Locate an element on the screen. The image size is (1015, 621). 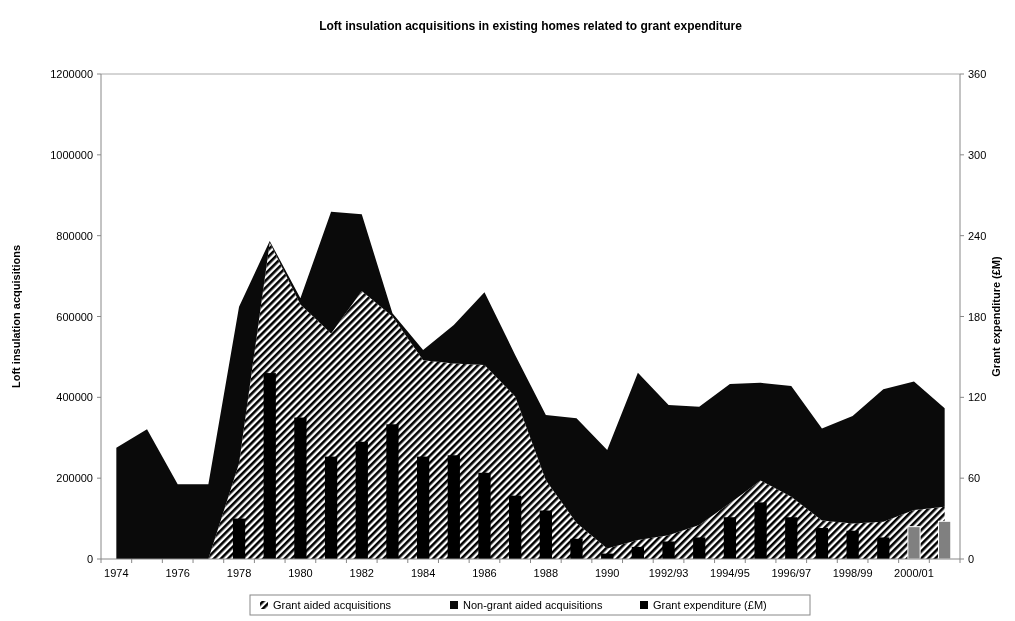
y-tick-label: 1200000 is located at coordinates (71, 74).